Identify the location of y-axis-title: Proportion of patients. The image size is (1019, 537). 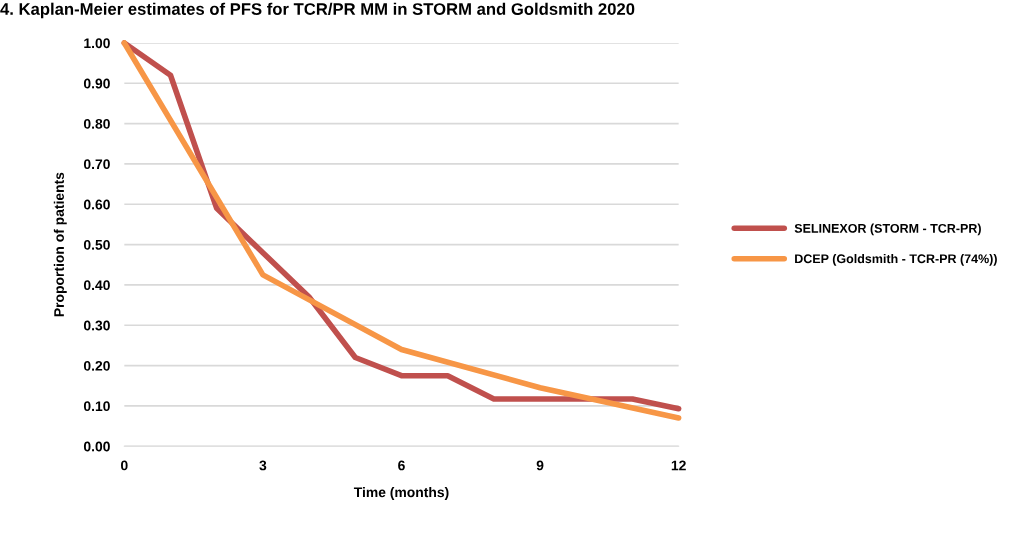
(60, 244).